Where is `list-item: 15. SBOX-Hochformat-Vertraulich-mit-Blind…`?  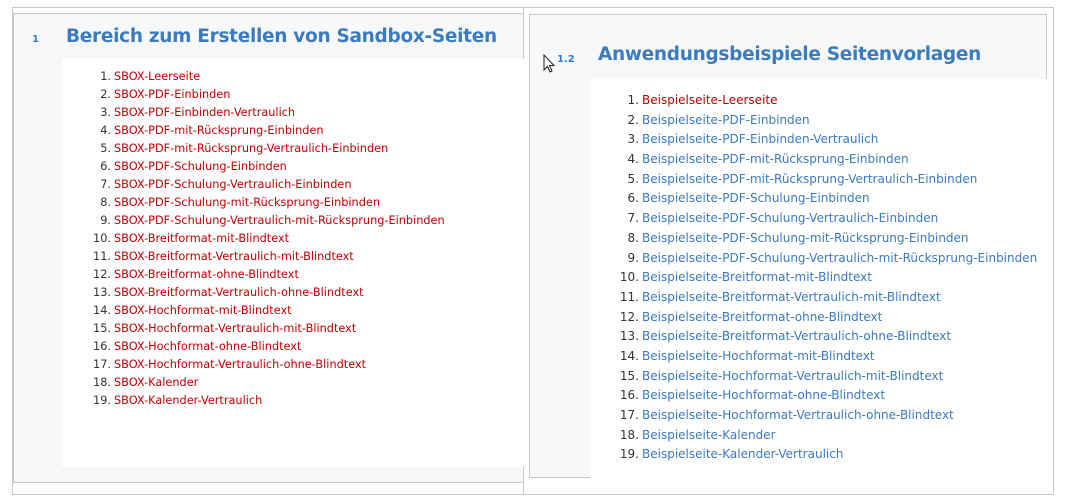 list-item: 15. SBOX-Hochformat-Vertraulich-mit-Blind… is located at coordinates (269, 329).